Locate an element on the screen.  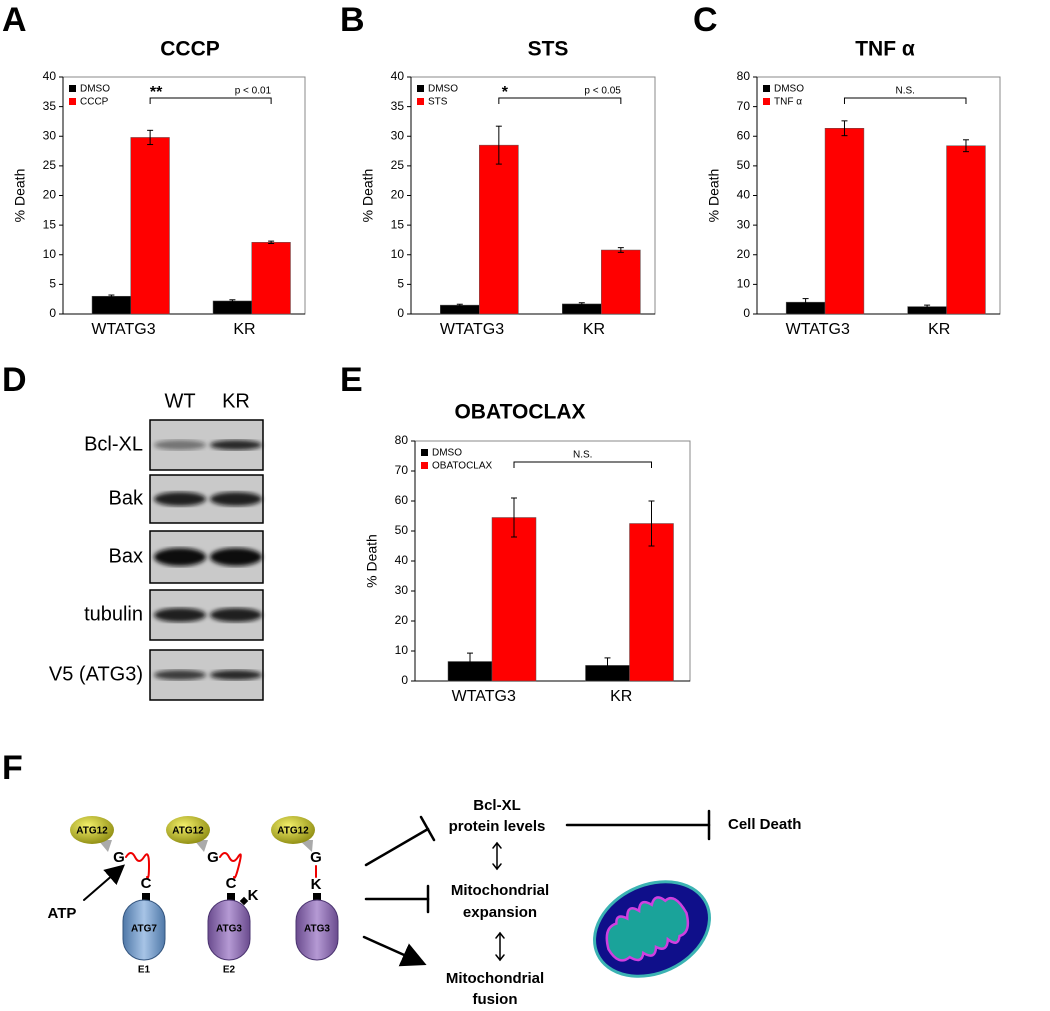
double-arrow is located at coordinates (498, 901).